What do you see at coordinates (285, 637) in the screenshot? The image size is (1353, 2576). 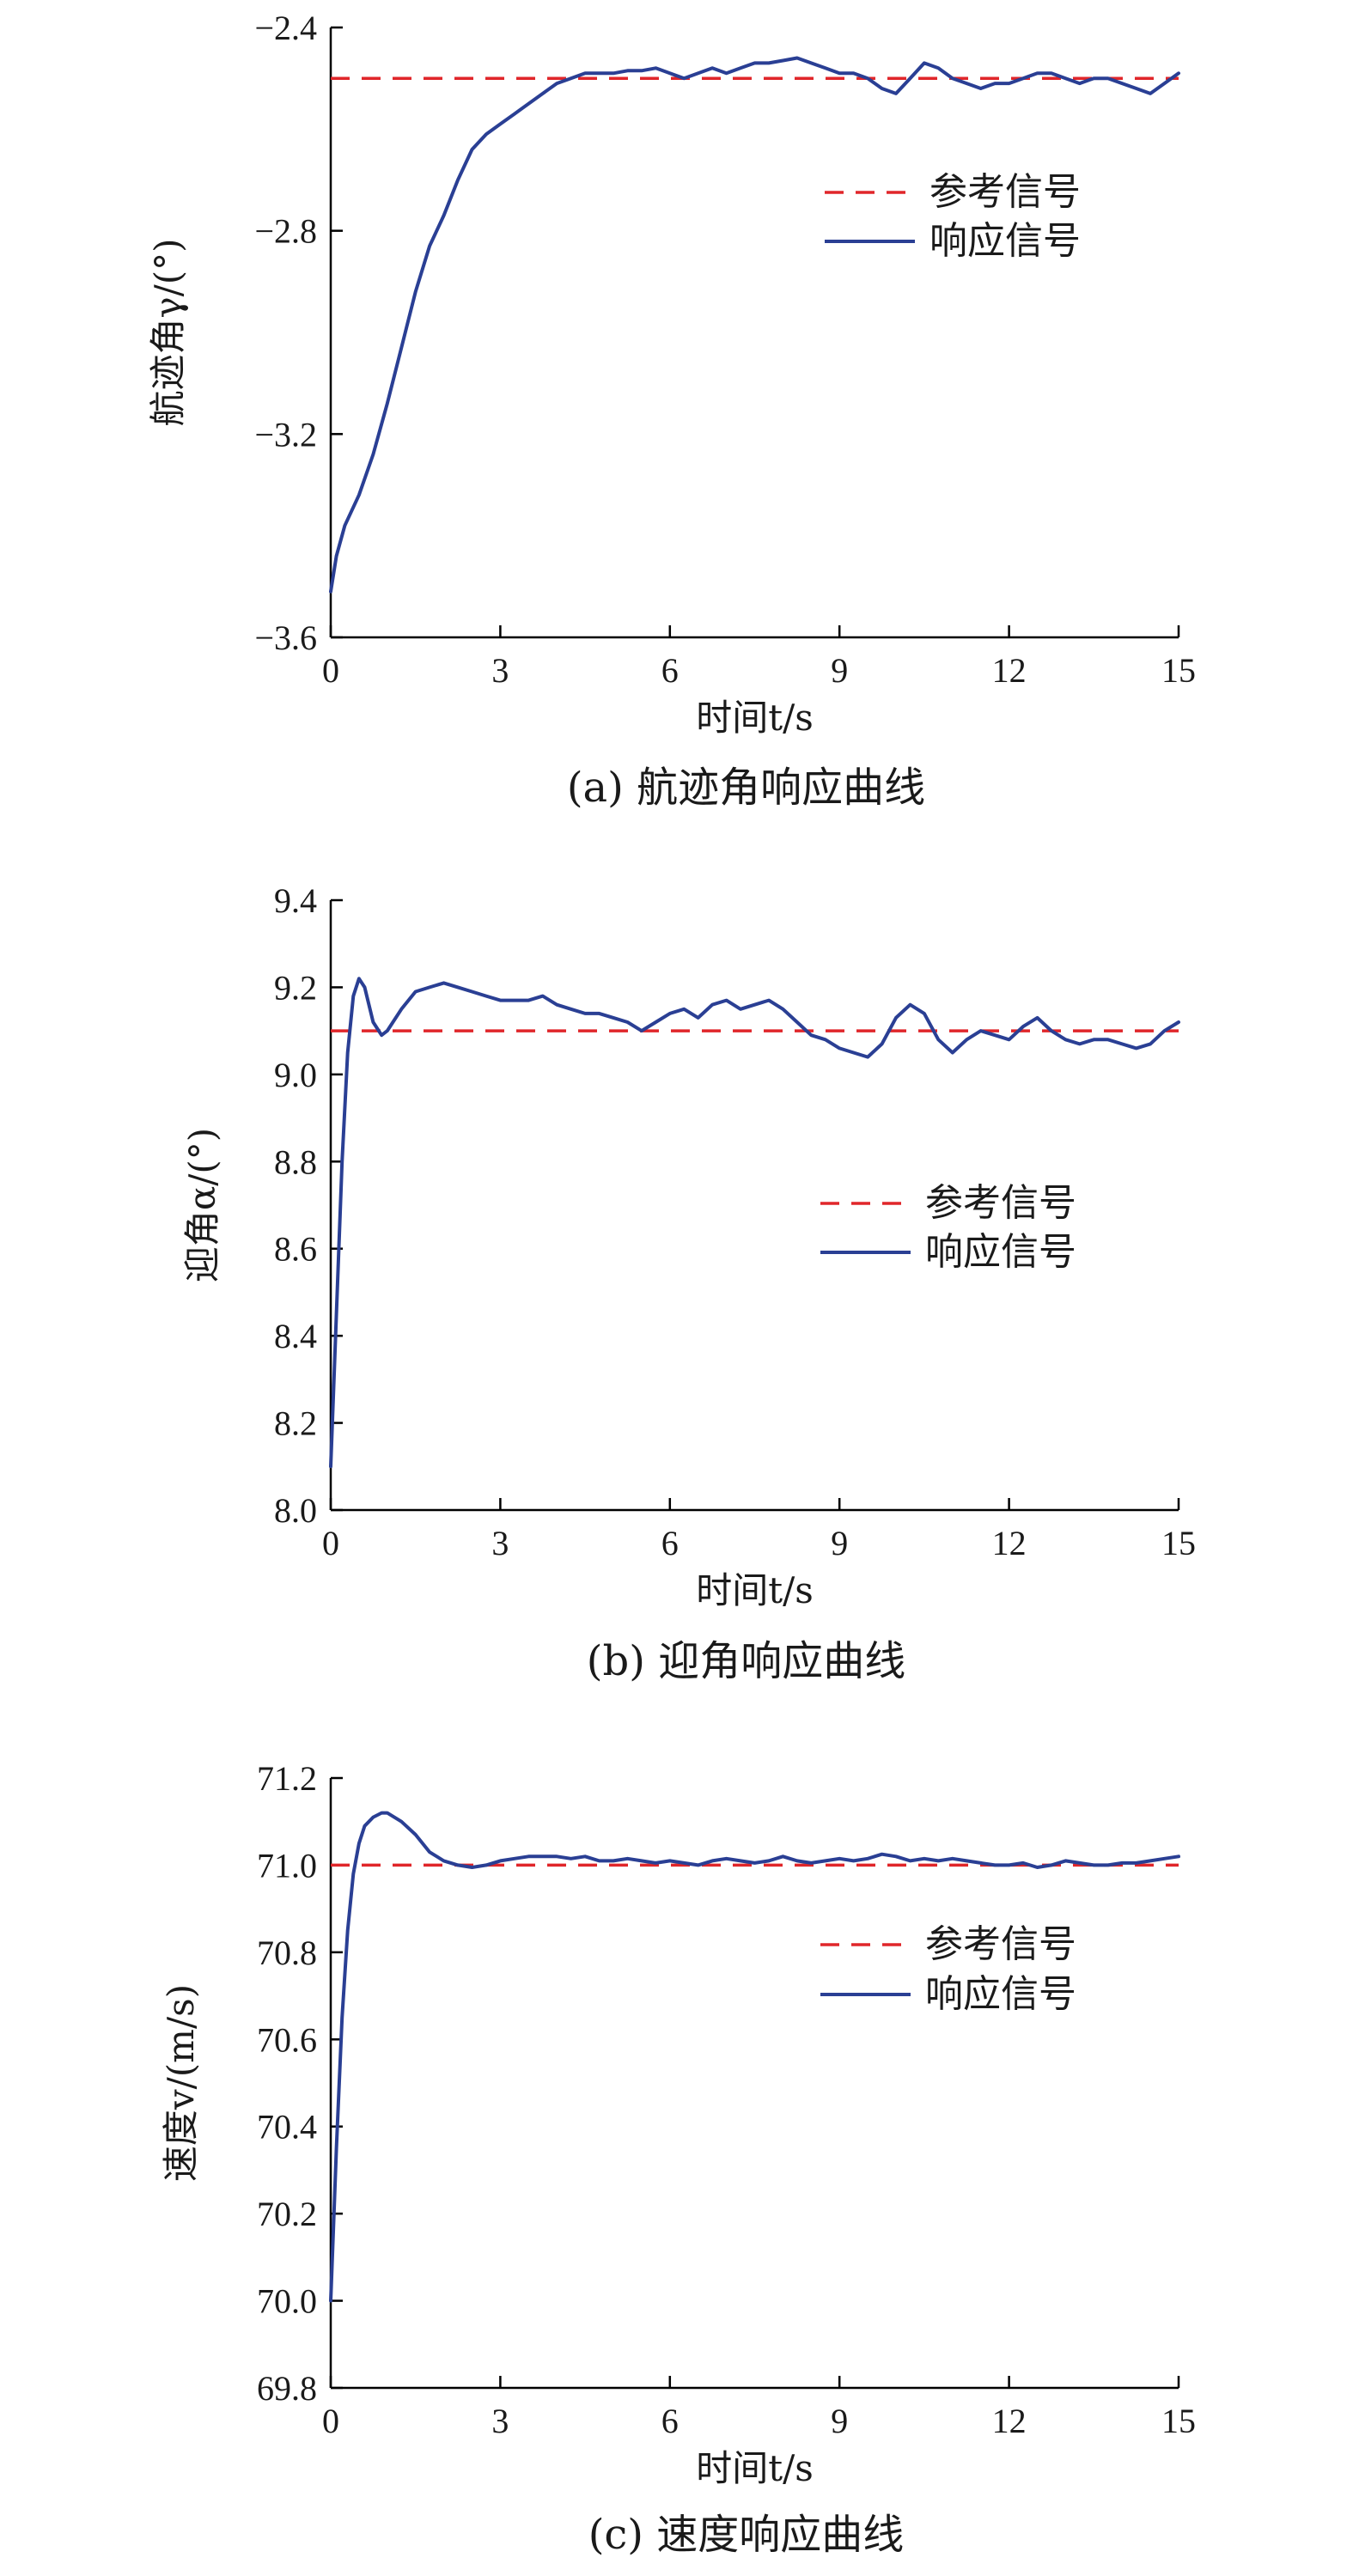 I see `y-tick-label: −3.6` at bounding box center [285, 637].